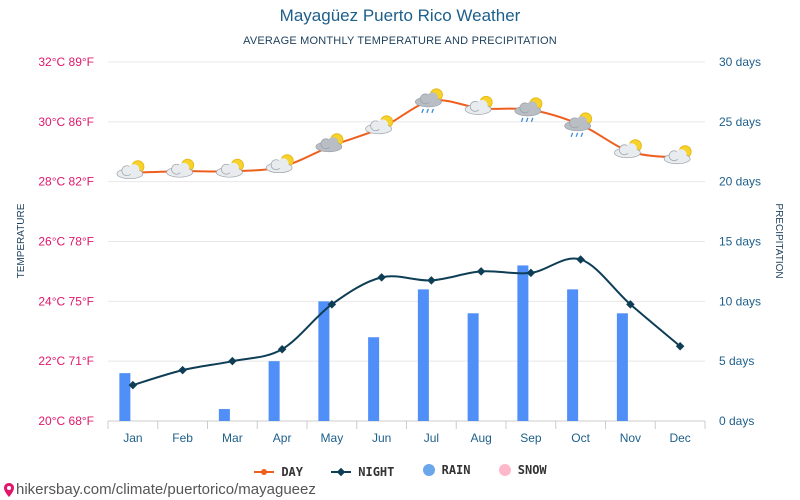 The image size is (800, 500). I want to click on right-tick-label: 15 days, so click(740, 242).